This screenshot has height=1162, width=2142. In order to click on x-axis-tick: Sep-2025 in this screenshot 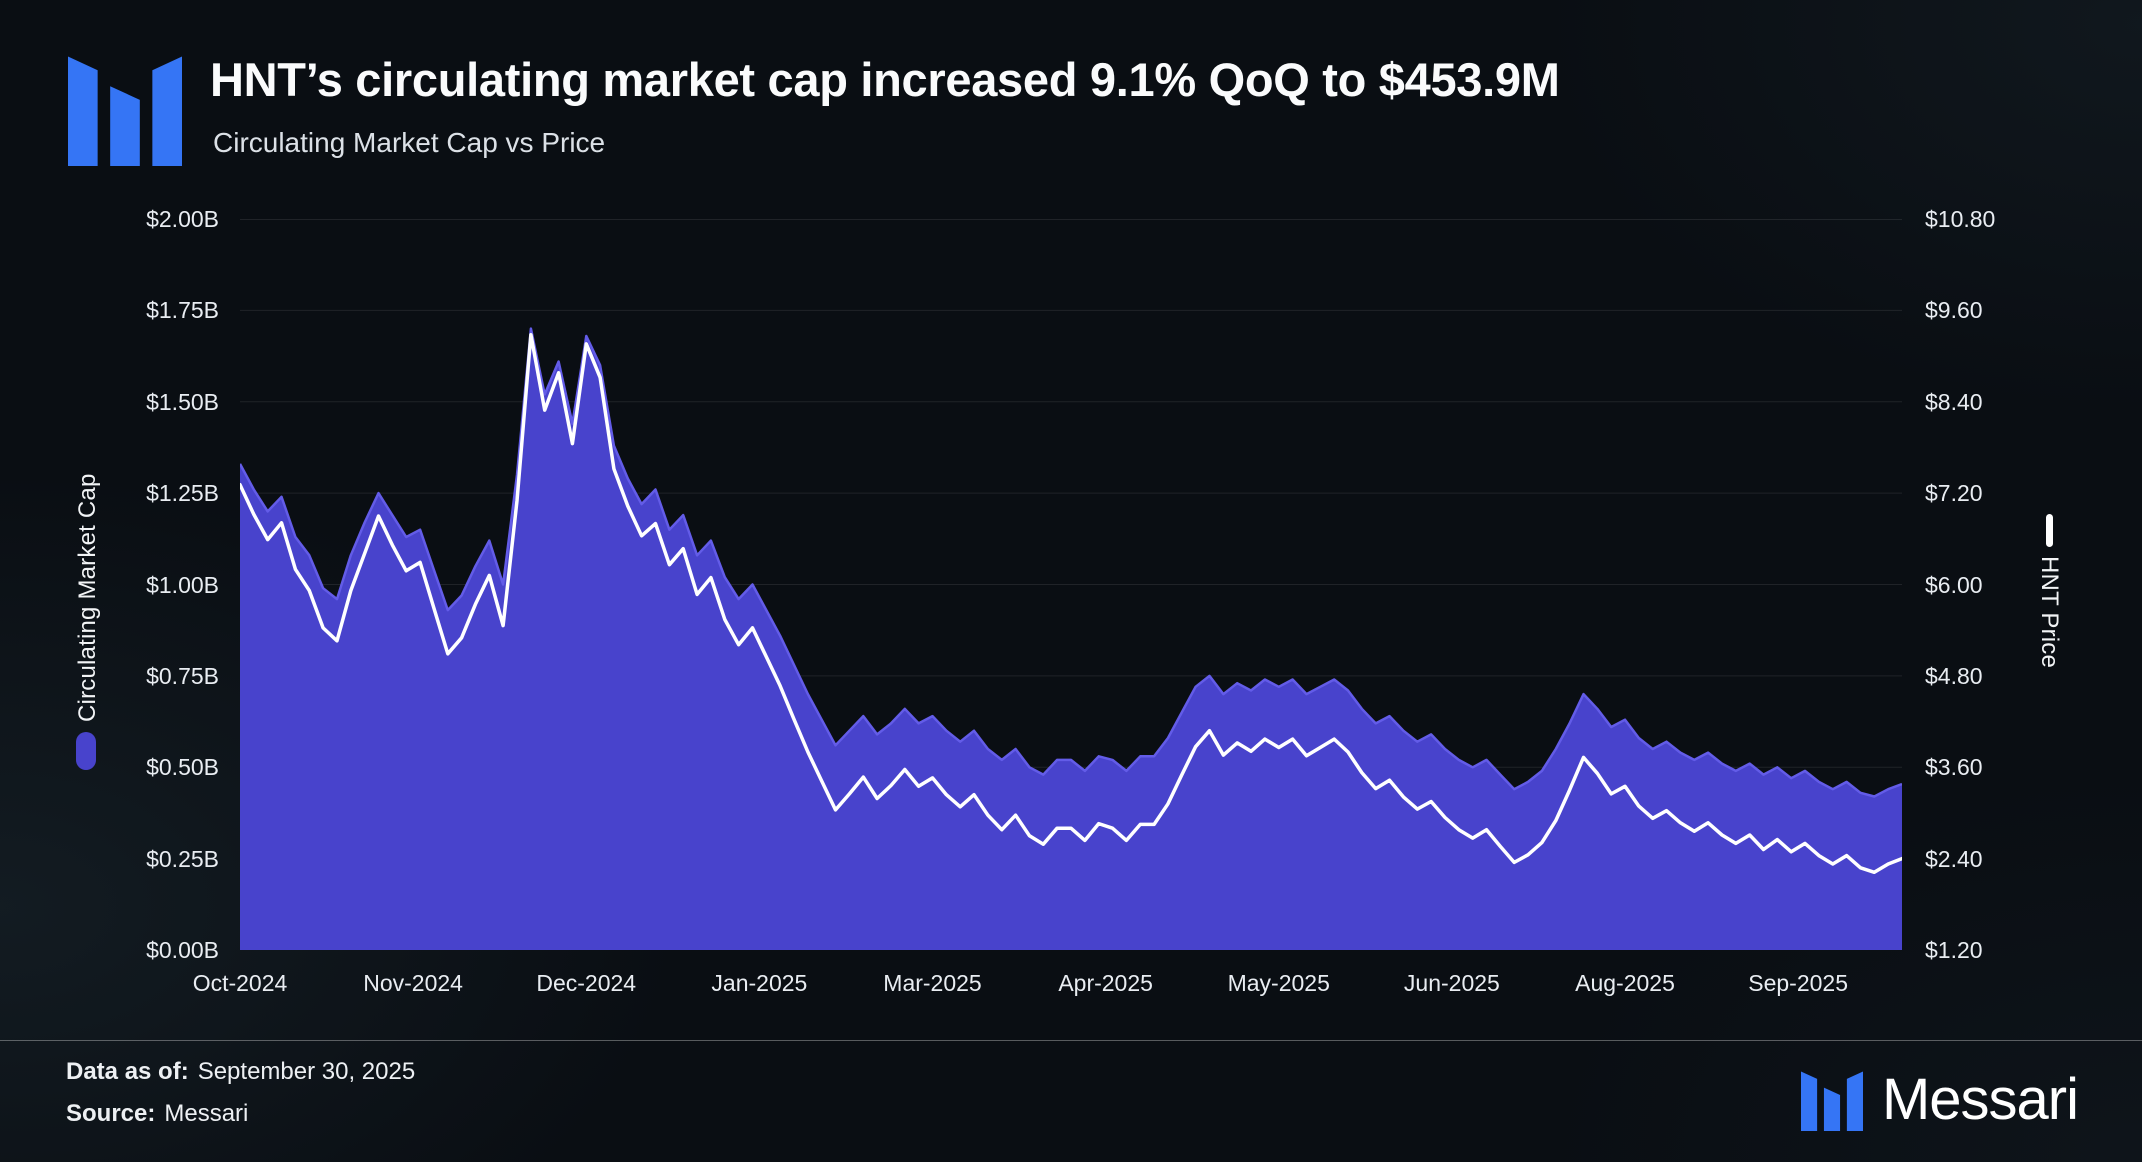, I will do `click(1798, 983)`.